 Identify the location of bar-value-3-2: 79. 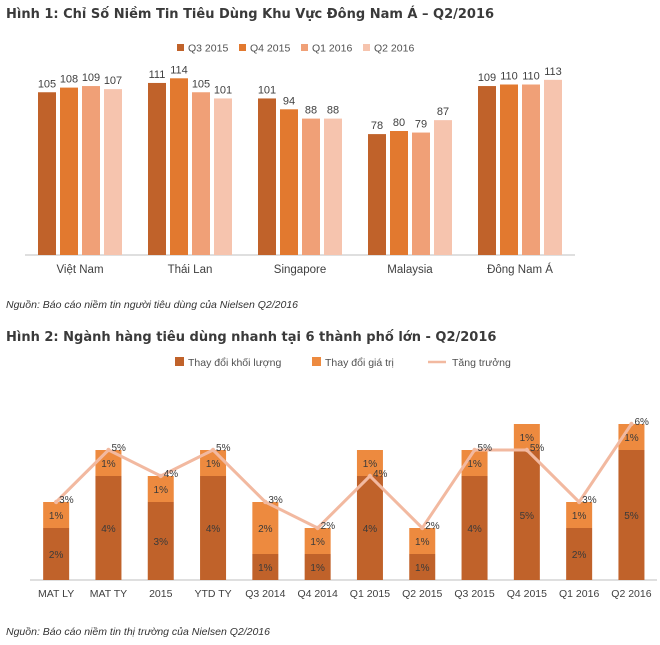
(421, 125).